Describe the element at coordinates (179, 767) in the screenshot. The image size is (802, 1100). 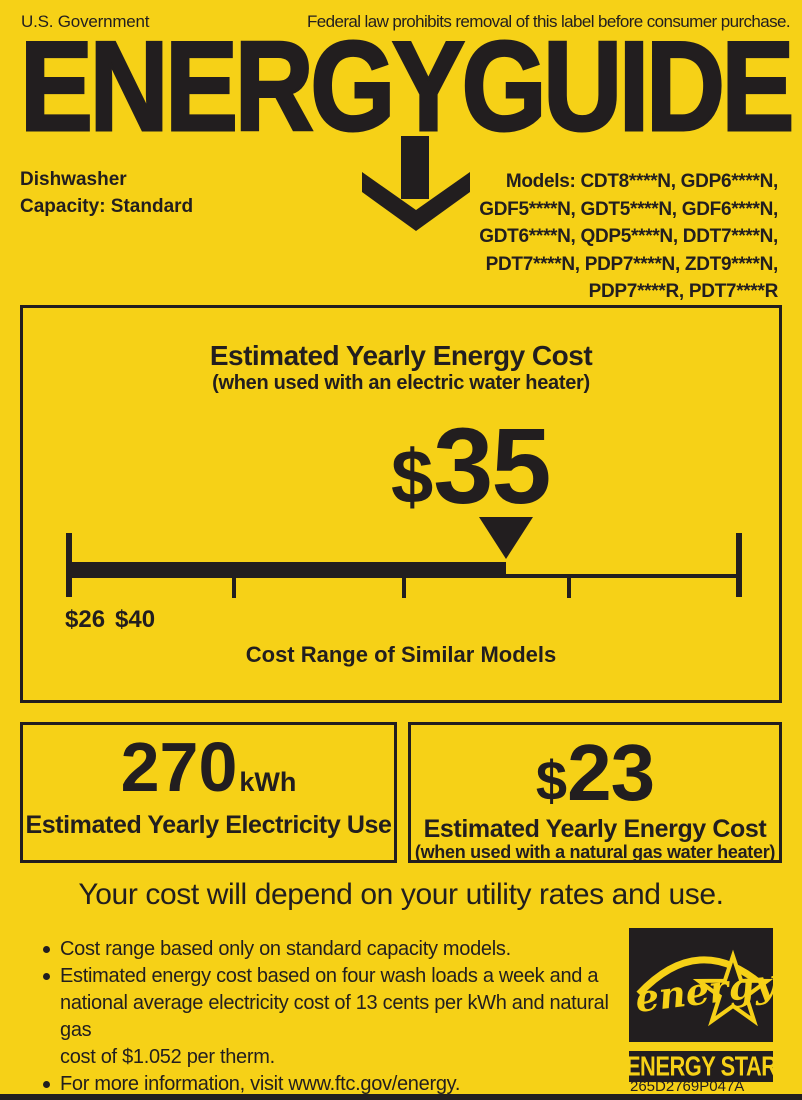
I see `kwh-number: 270` at that location.